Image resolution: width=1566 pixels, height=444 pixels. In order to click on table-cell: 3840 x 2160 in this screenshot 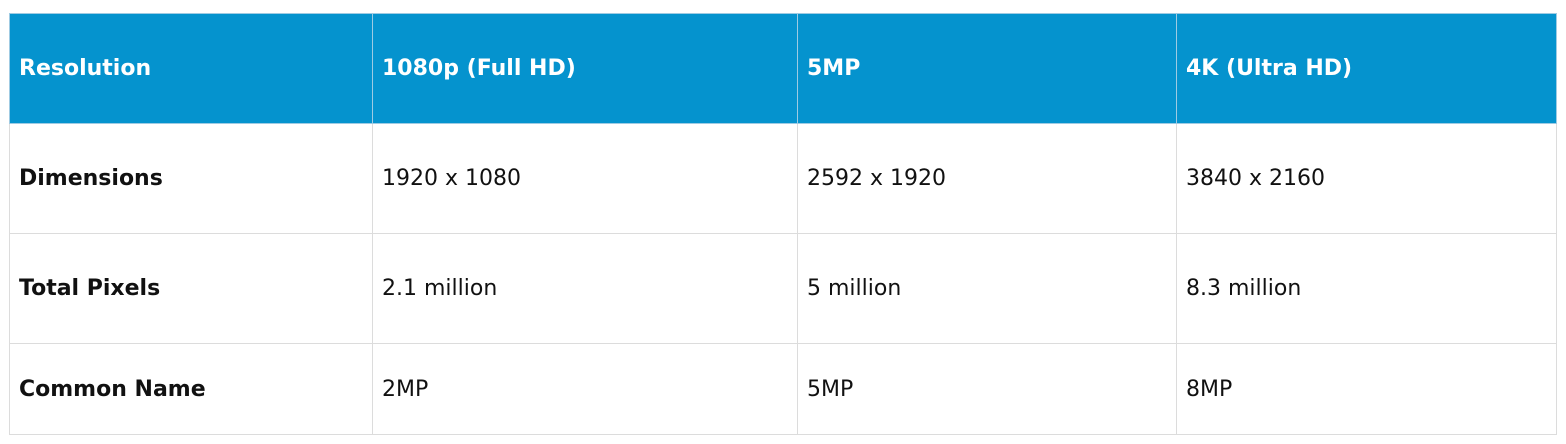, I will do `click(1366, 178)`.